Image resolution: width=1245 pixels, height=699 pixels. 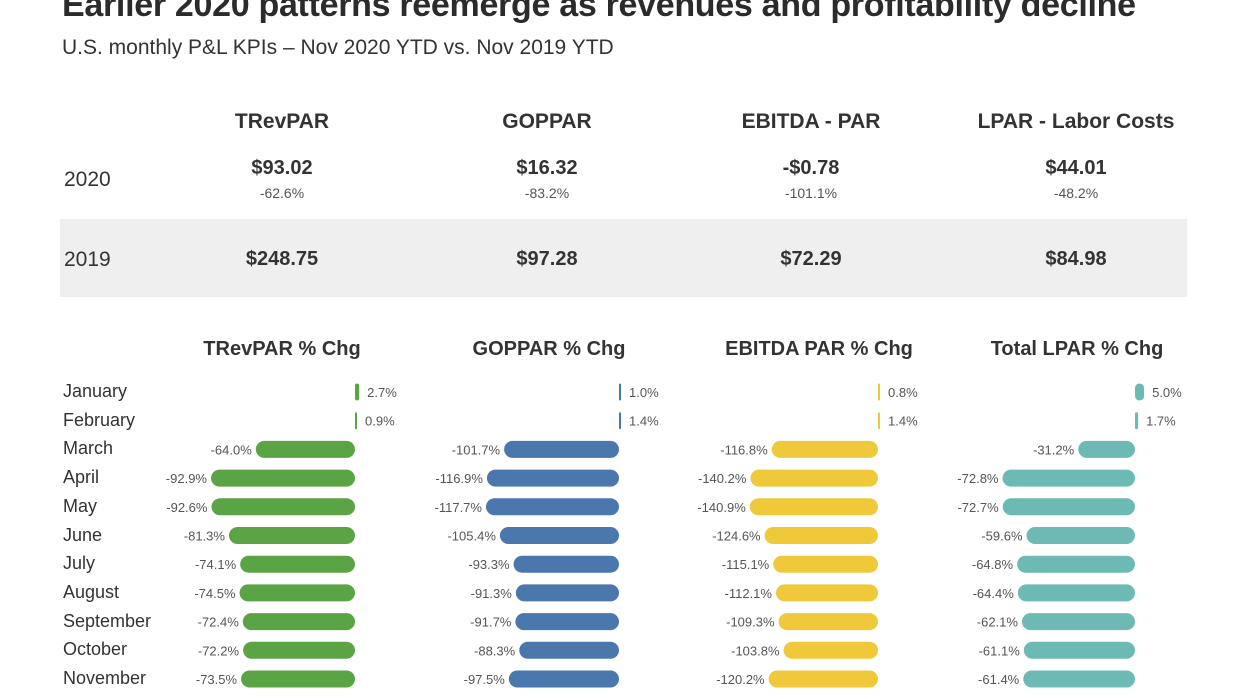 I want to click on year-label-2020: 2020, so click(x=87, y=179).